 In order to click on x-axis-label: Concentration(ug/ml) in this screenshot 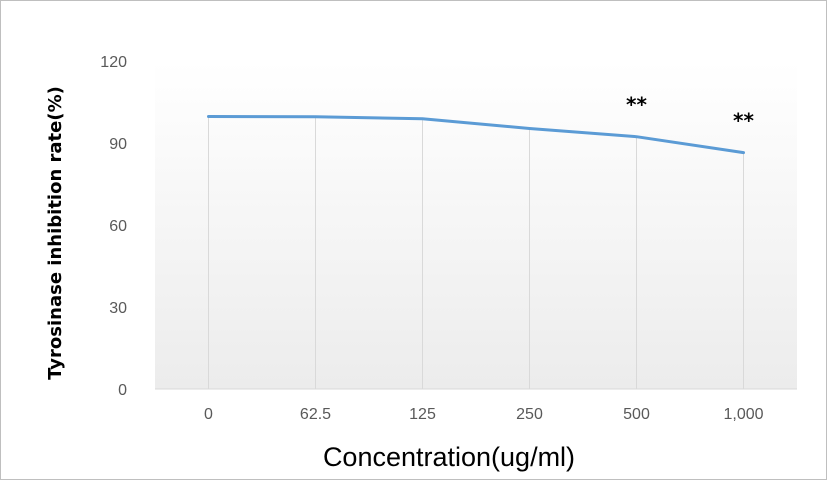, I will do `click(449, 457)`.